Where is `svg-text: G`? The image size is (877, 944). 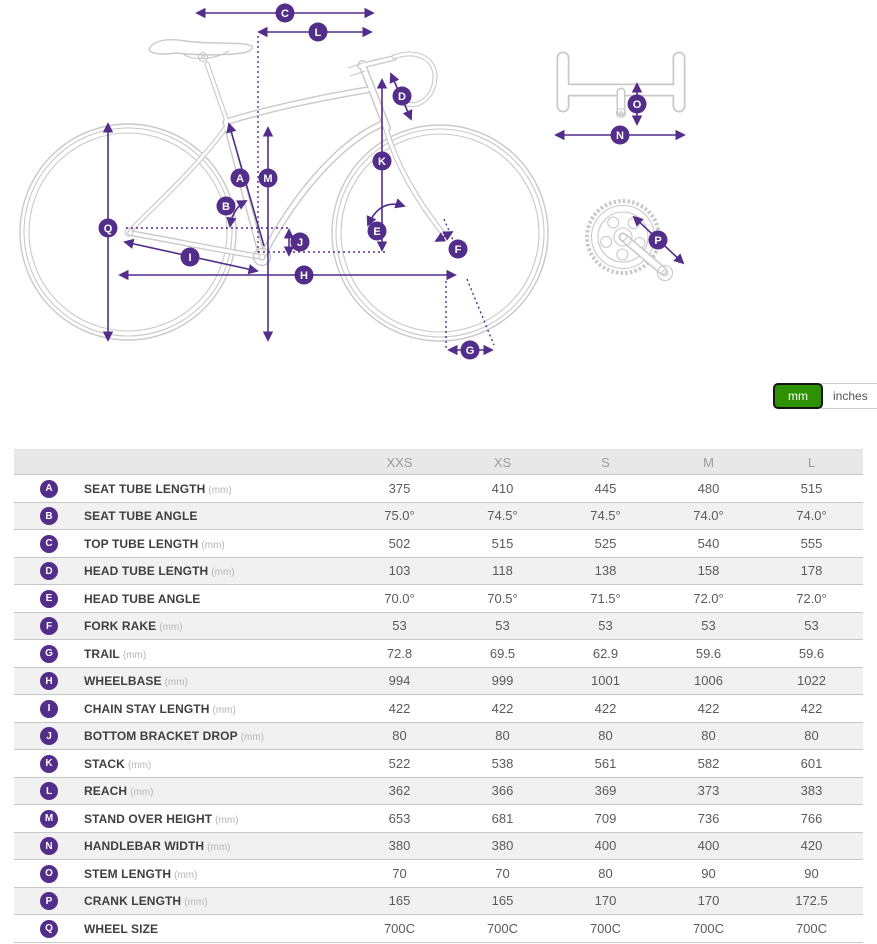
svg-text: G is located at coordinates (470, 351).